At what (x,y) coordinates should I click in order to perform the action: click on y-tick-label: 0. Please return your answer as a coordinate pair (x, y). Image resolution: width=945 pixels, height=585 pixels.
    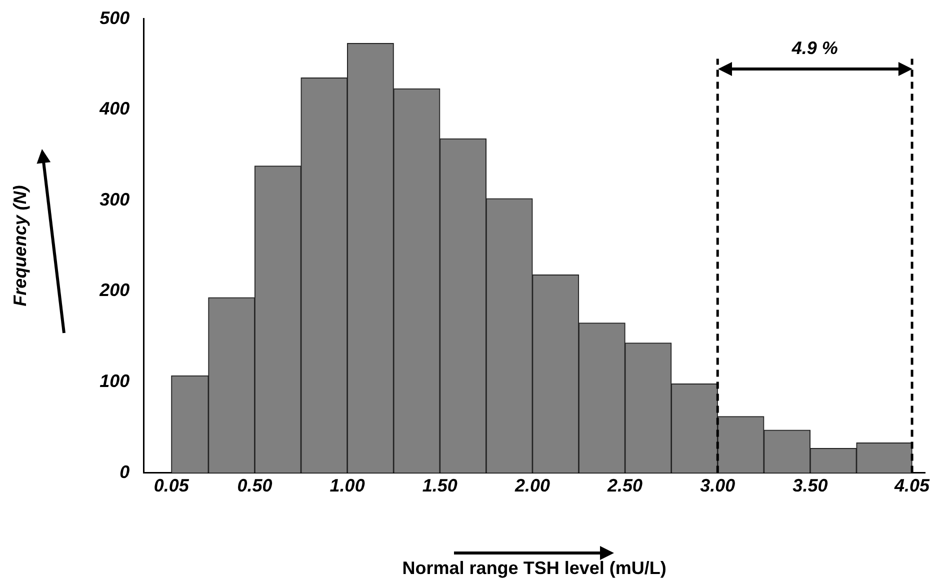
    Looking at the image, I should click on (125, 472).